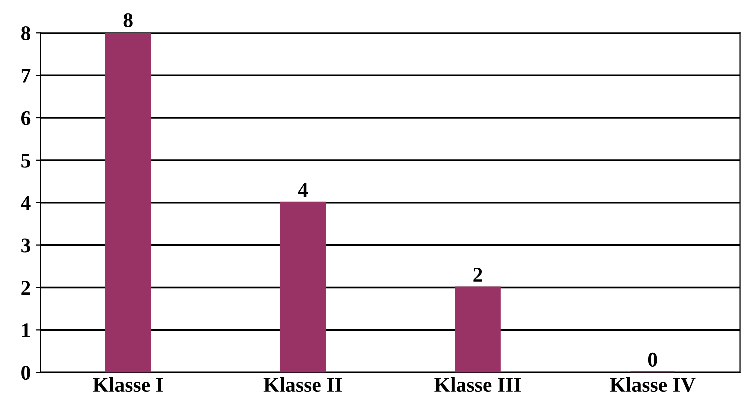 Image resolution: width=744 pixels, height=414 pixels. Describe the element at coordinates (478, 384) in the screenshot. I see `x-tick-label: Klasse III` at that location.